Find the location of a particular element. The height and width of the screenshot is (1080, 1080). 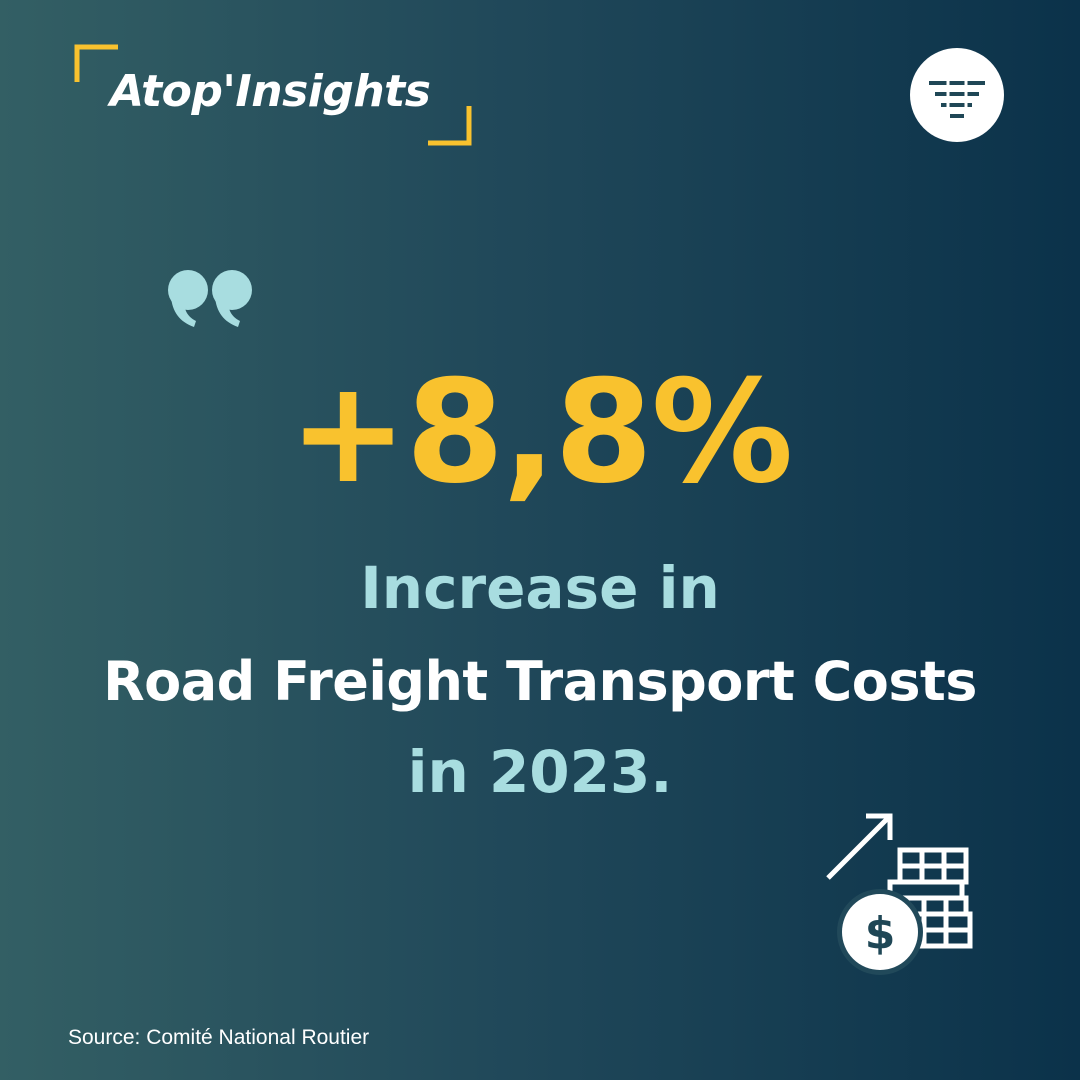

brand-name: Atop'Insights is located at coordinates (270, 91).